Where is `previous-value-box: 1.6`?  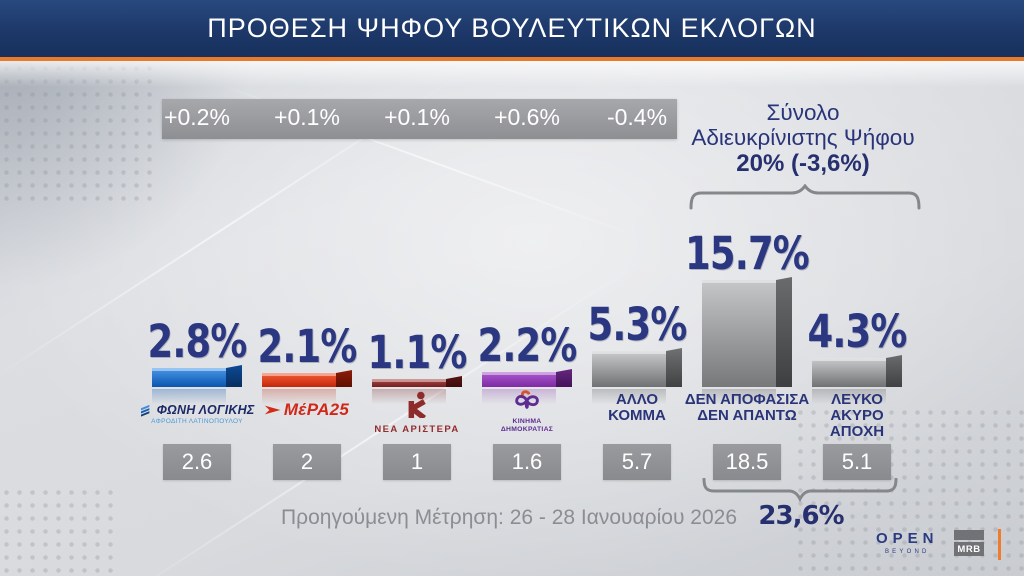 previous-value-box: 1.6 is located at coordinates (527, 462).